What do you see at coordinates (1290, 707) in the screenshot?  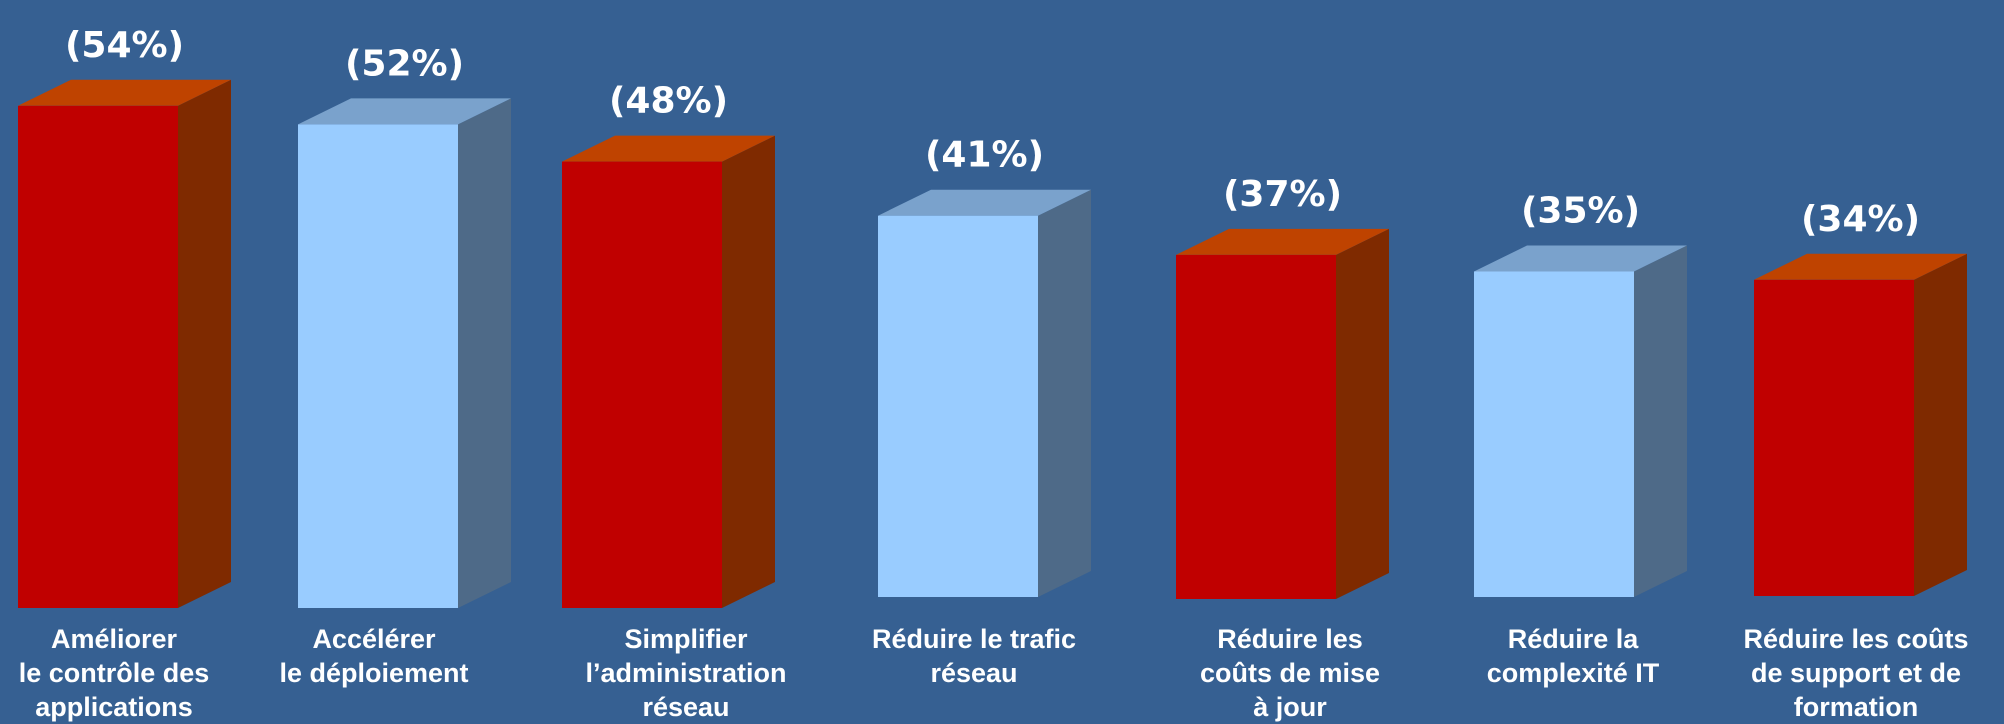 I see `category-label-line: à jour` at bounding box center [1290, 707].